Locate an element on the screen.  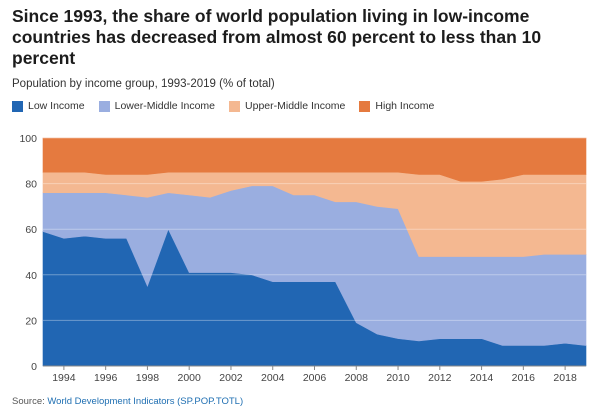
legend-item-upper-middle-income: Upper-Middle Income is located at coordinates (287, 106).